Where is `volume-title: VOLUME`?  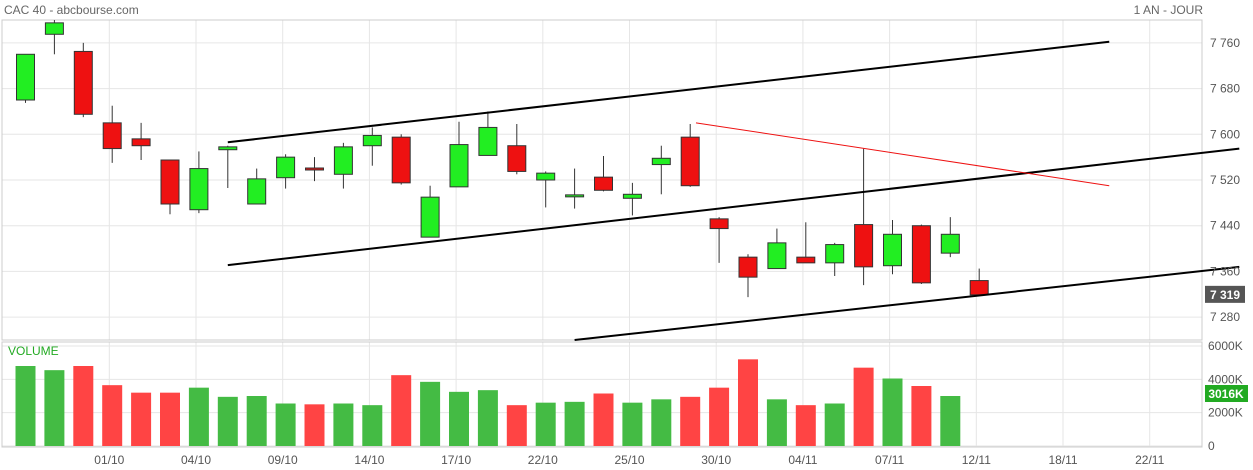 volume-title: VOLUME is located at coordinates (33, 351).